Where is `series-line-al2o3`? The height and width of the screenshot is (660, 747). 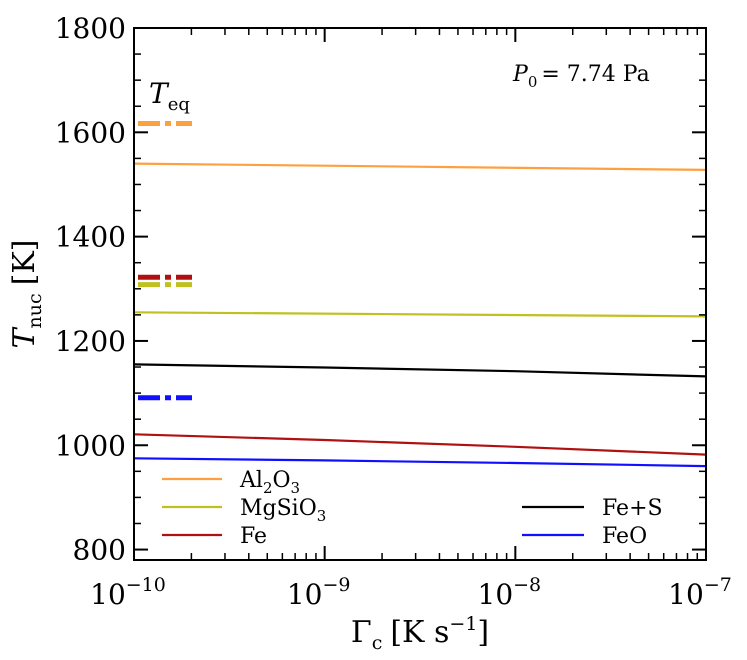
series-line-al2o3 is located at coordinates (420, 166).